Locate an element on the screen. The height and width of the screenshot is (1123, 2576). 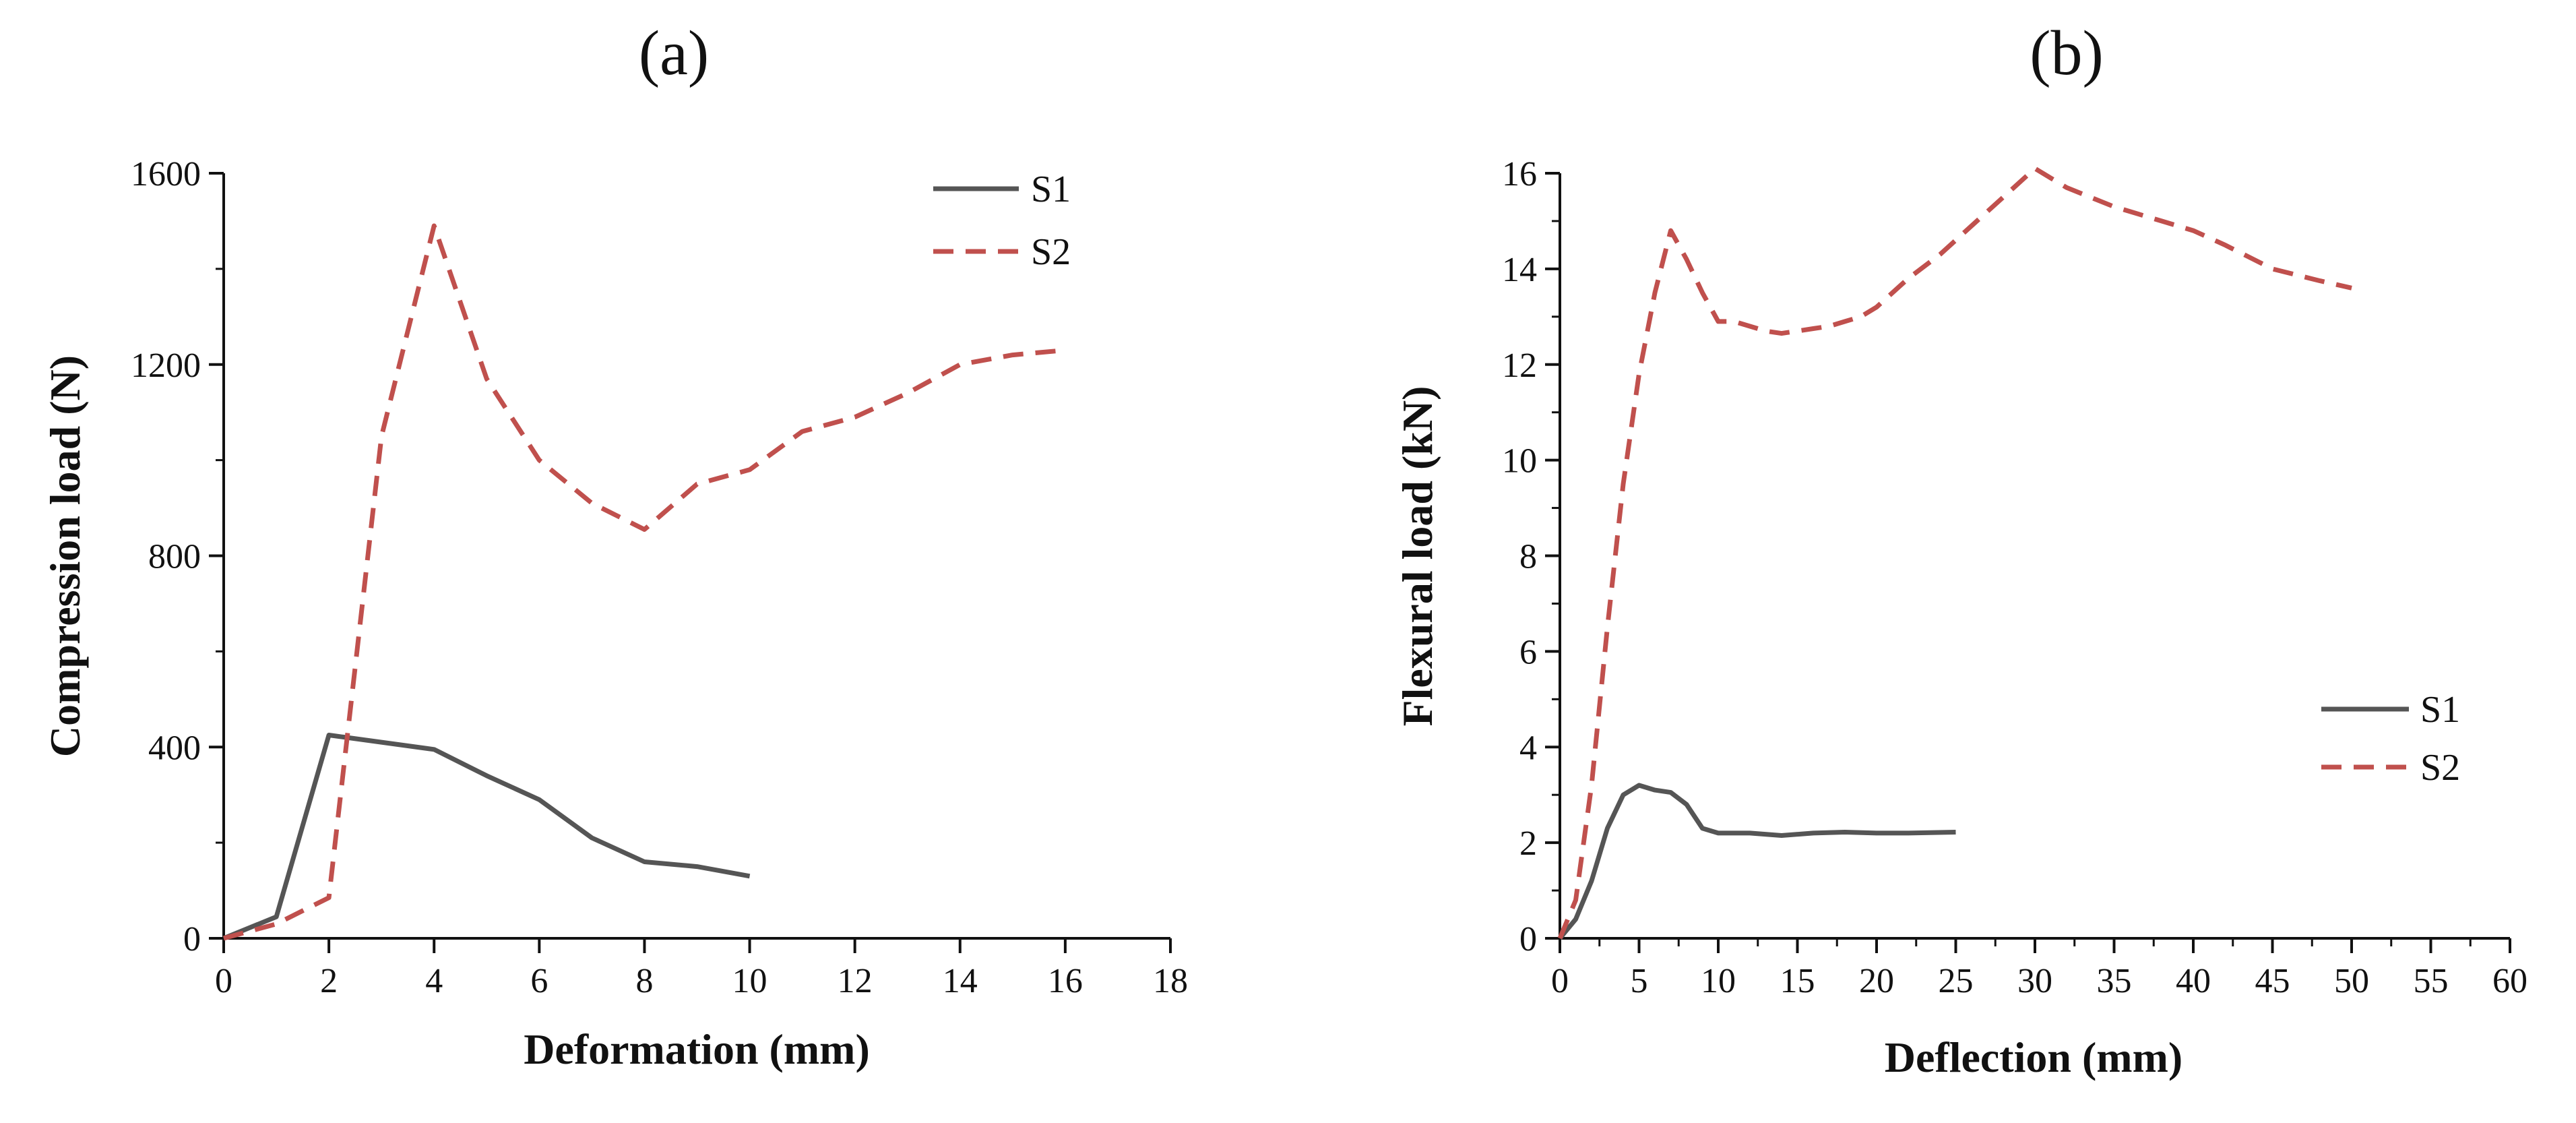
panel-a-legend-s2-label: S2 is located at coordinates (1051, 252).